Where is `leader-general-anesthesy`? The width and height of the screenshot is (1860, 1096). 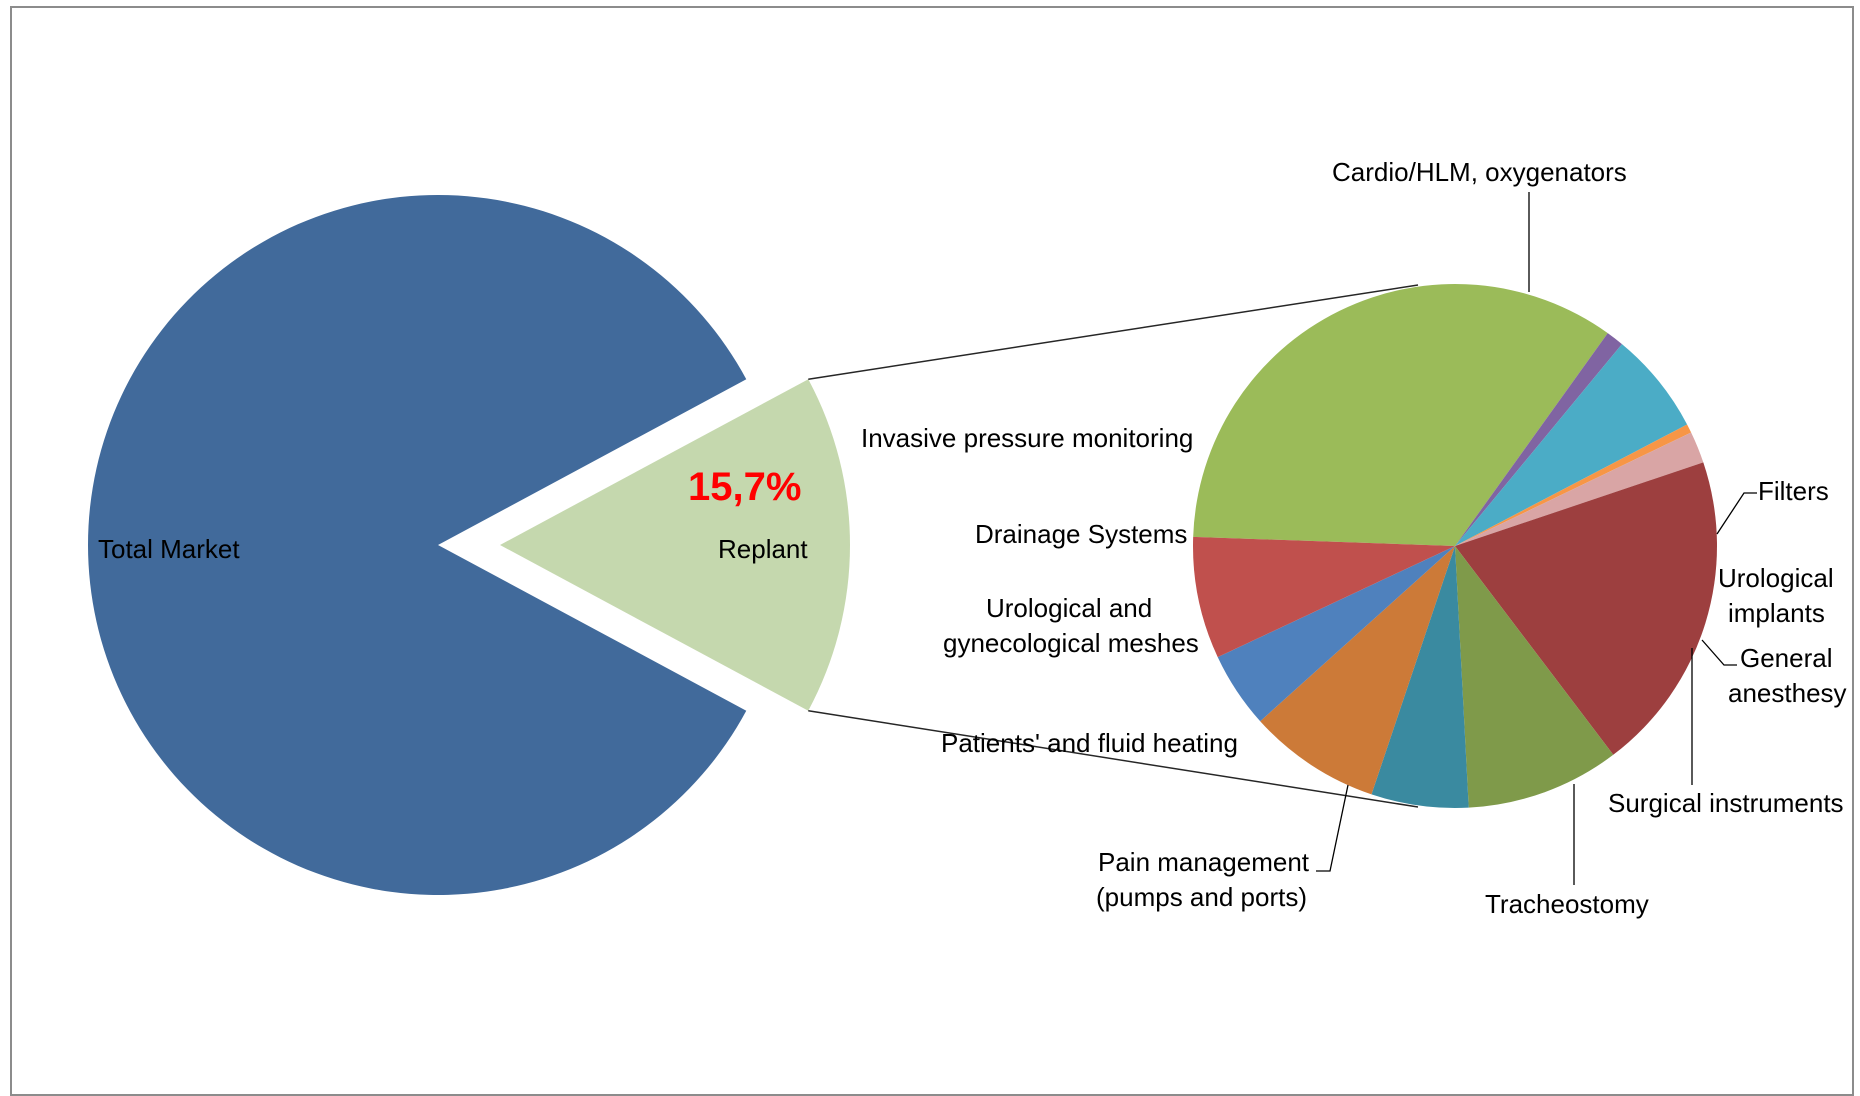
leader-general-anesthesy is located at coordinates (1719, 652).